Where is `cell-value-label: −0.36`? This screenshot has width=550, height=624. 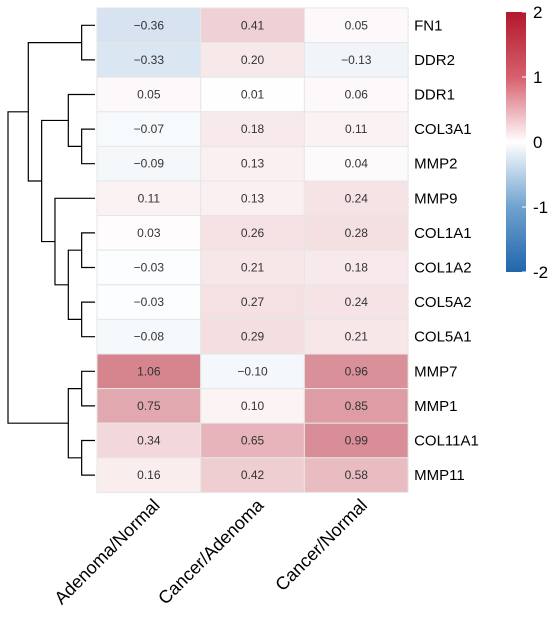
cell-value-label: −0.36 is located at coordinates (149, 25).